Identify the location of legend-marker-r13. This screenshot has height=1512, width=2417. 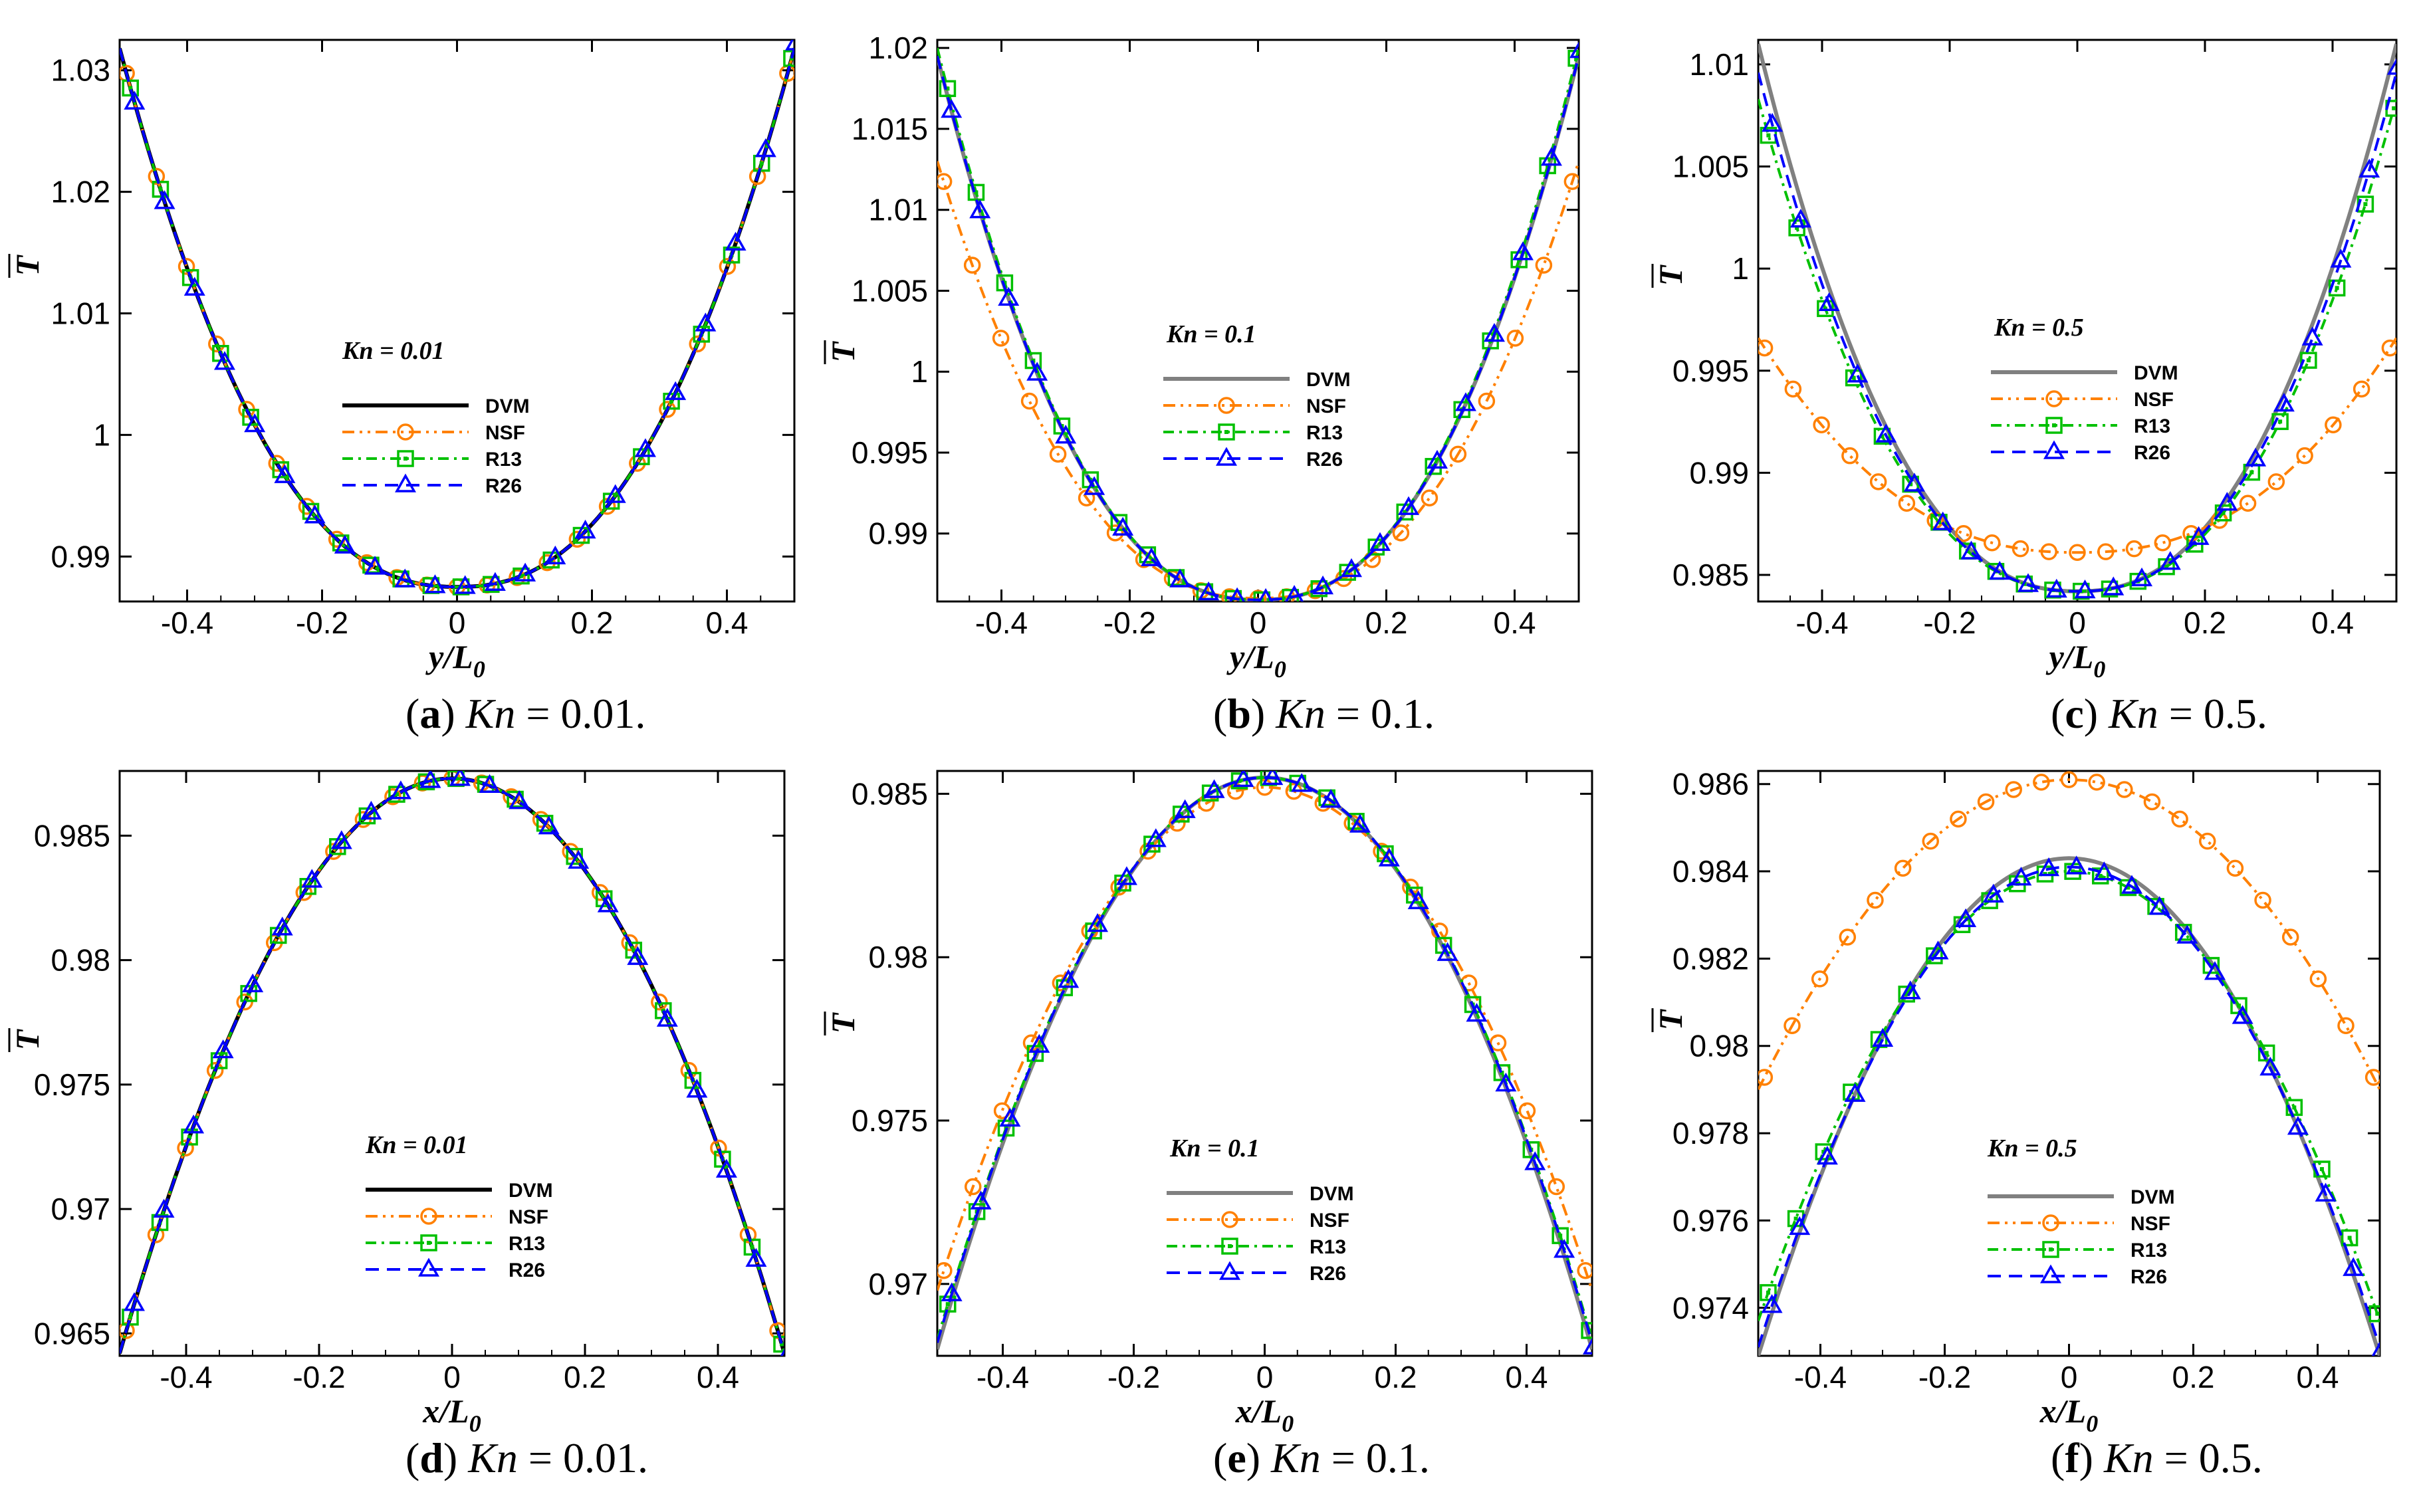
(2050, 1249).